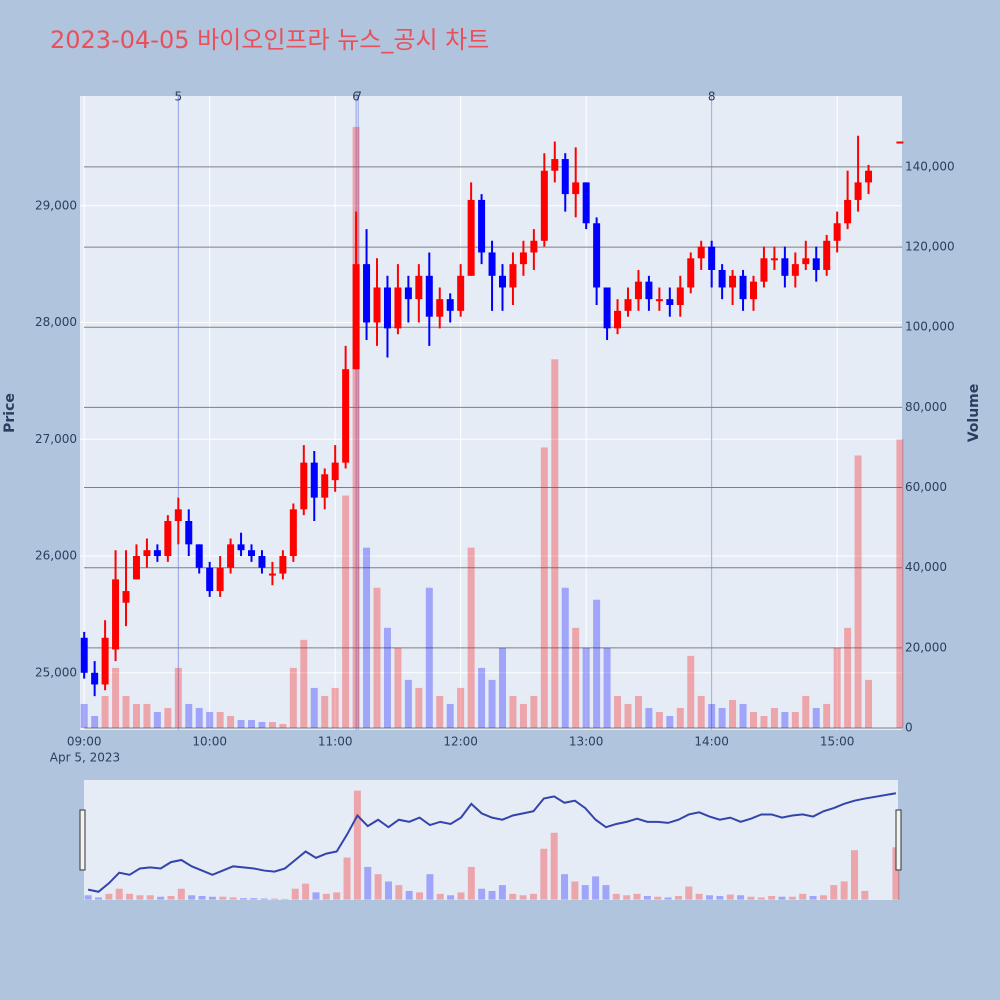  Describe the element at coordinates (837, 742) in the screenshot. I see `x-tick-label: 15:00` at that location.